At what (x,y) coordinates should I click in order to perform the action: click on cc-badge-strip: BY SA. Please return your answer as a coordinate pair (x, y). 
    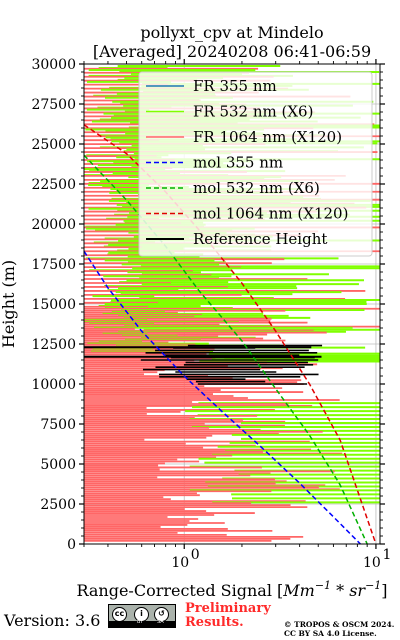
    Looking at the image, I should click on (142, 623).